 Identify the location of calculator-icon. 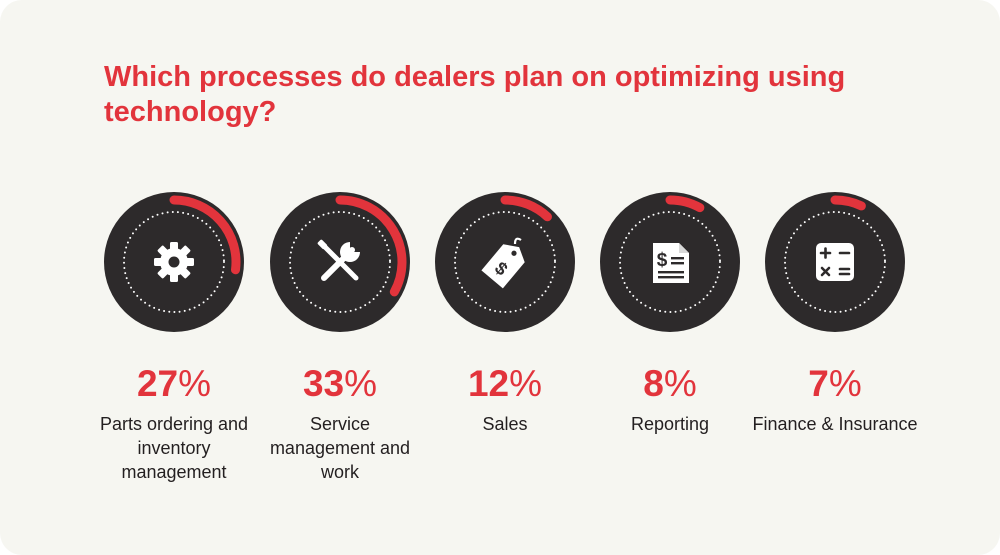
(835, 262).